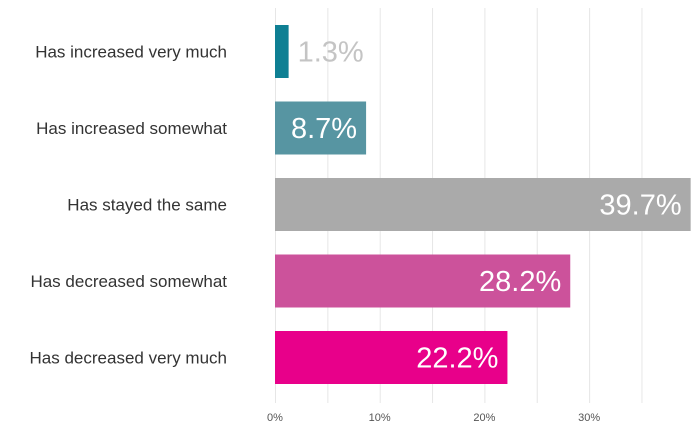 The width and height of the screenshot is (700, 432). Describe the element at coordinates (520, 282) in the screenshot. I see `value-label: 28.2%` at that location.